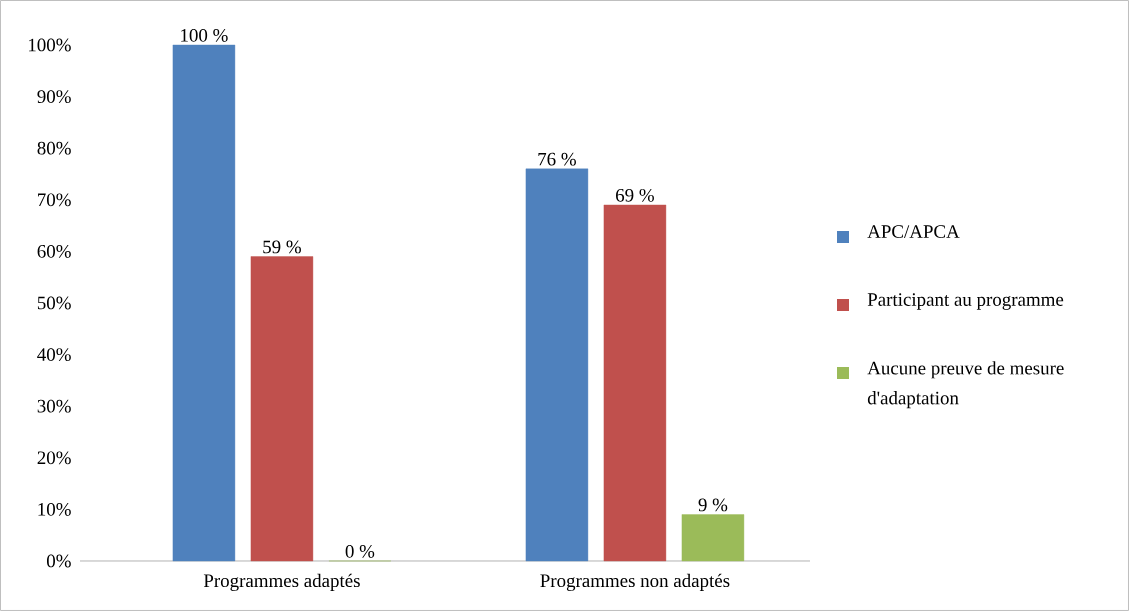  Describe the element at coordinates (360, 551) in the screenshot. I see `data-label: 0 %` at that location.